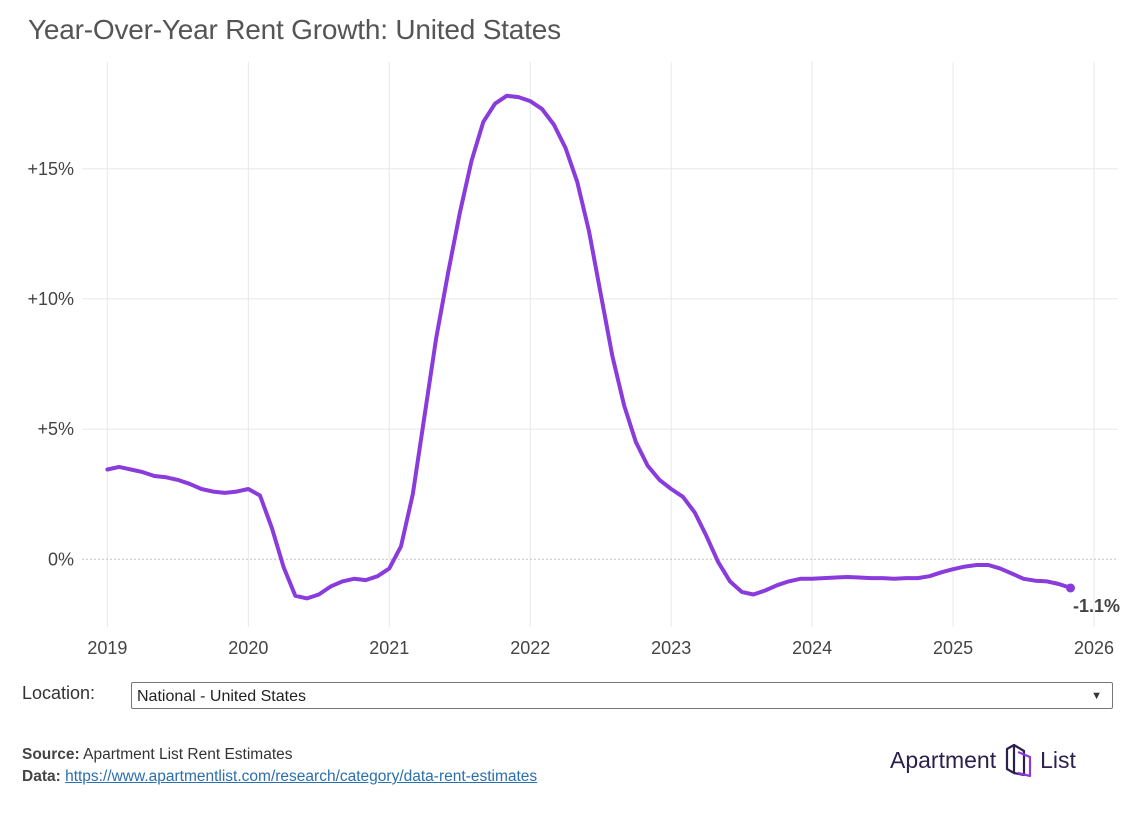 The height and width of the screenshot is (816, 1148). What do you see at coordinates (671, 648) in the screenshot?
I see `x-tick-label: 2023` at bounding box center [671, 648].